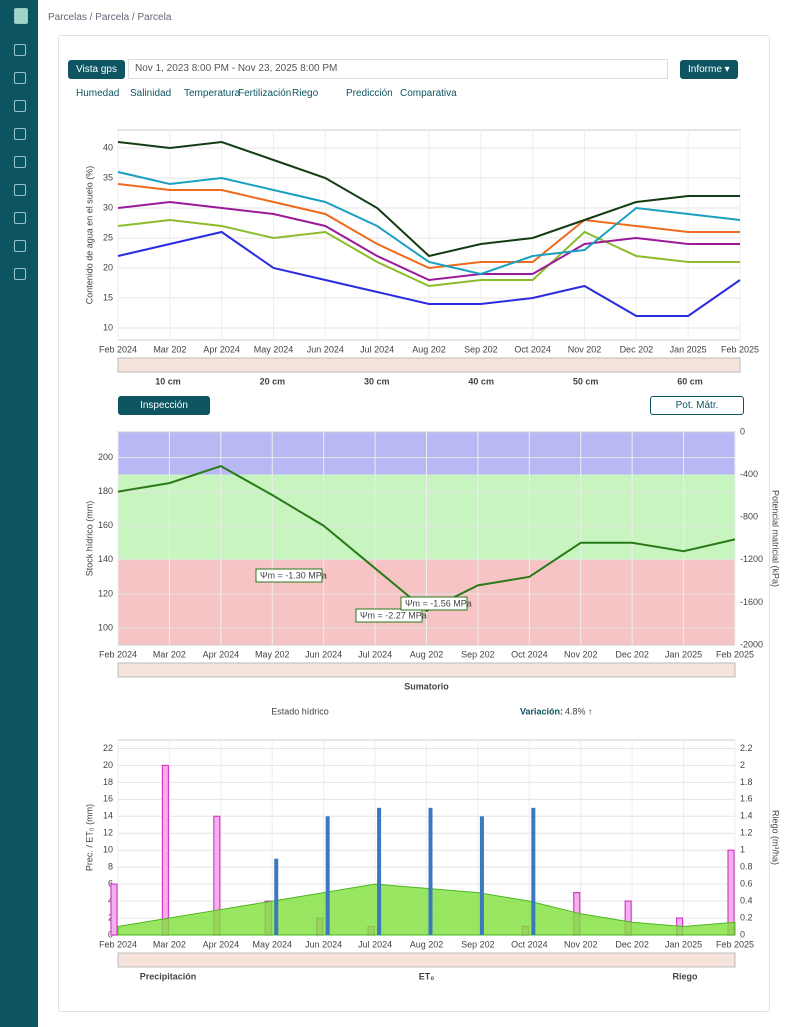 The height and width of the screenshot is (1027, 785). What do you see at coordinates (89, 235) in the screenshot?
I see `y-axis-label: Contenido de agua en el suelo (%)` at bounding box center [89, 235].